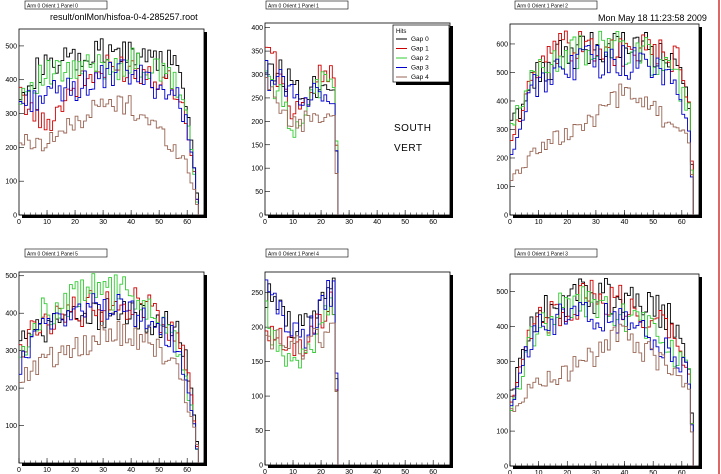 This screenshot has width=721, height=474. What do you see at coordinates (401, 32) in the screenshot?
I see `legend-title: Hits` at bounding box center [401, 32].